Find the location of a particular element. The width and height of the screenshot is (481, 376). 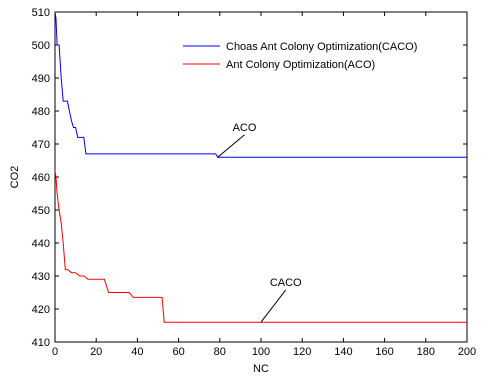

x-tick-label: 60 is located at coordinates (178, 352).